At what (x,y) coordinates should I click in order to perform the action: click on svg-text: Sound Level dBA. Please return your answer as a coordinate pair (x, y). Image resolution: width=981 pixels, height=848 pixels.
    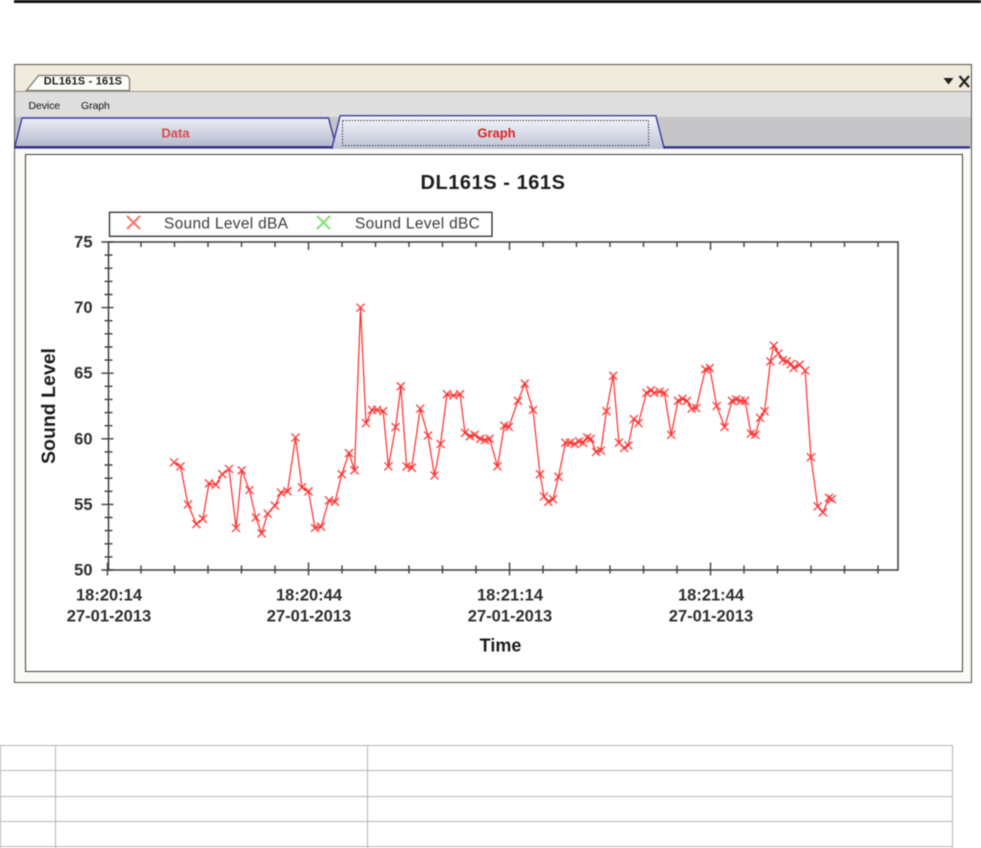
    Looking at the image, I should click on (226, 224).